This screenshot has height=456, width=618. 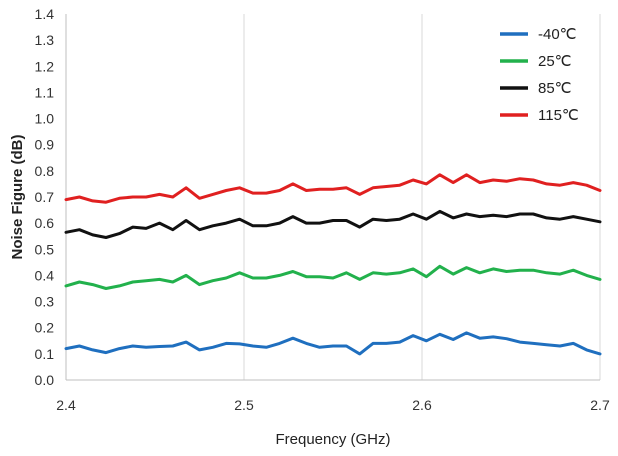 What do you see at coordinates (45, 275) in the screenshot?
I see `y-tick-label: 0.4` at bounding box center [45, 275].